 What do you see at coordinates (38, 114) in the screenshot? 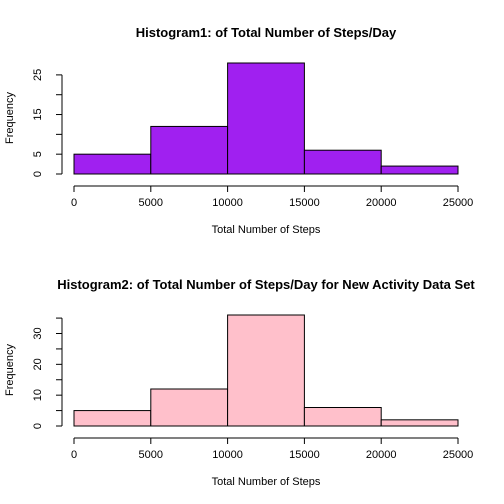
I see `y-tick-label: 15` at bounding box center [38, 114].